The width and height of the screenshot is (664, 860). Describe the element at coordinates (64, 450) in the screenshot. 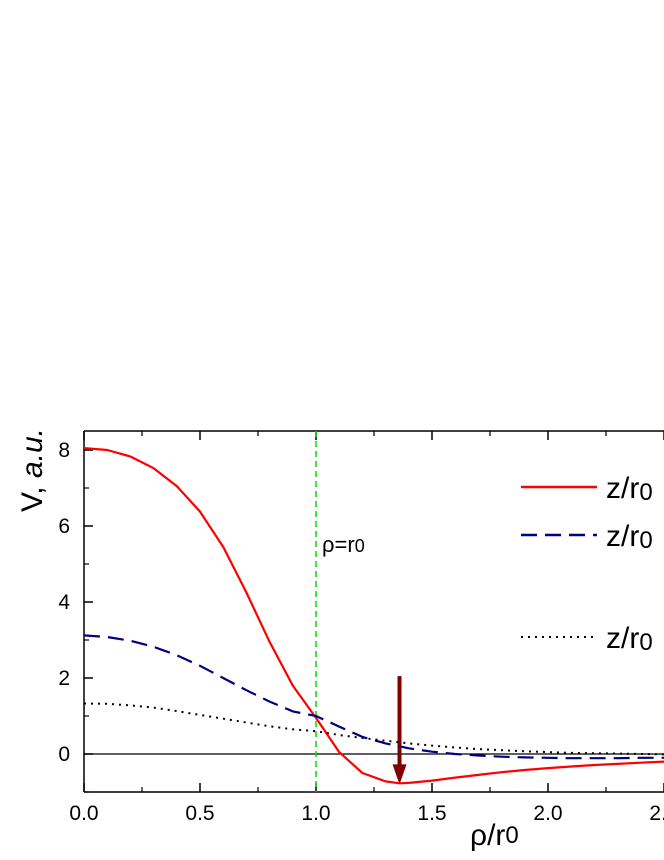

I see `y-tick-label: 8` at that location.